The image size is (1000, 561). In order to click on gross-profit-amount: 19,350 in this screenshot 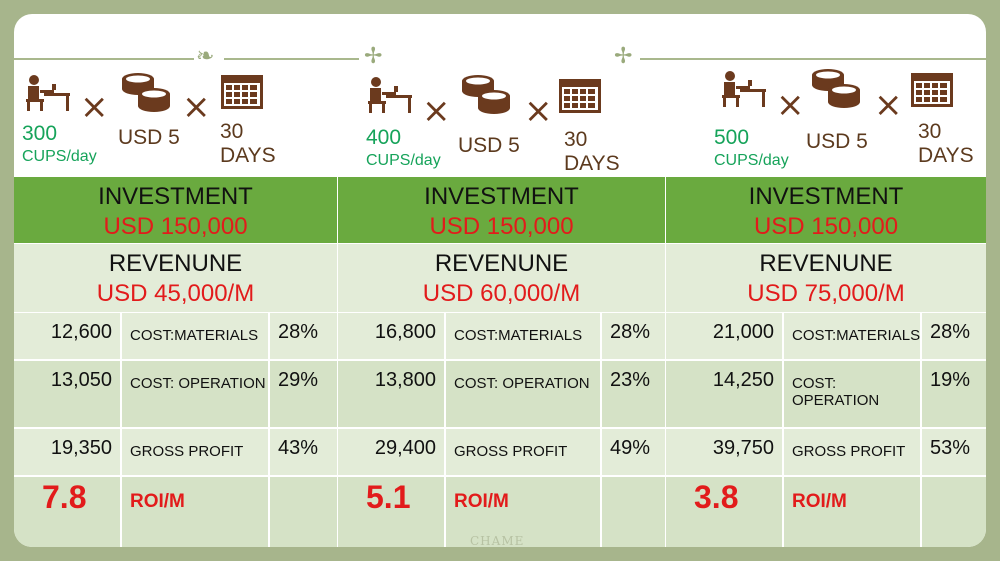, I will do `click(81, 448)`.